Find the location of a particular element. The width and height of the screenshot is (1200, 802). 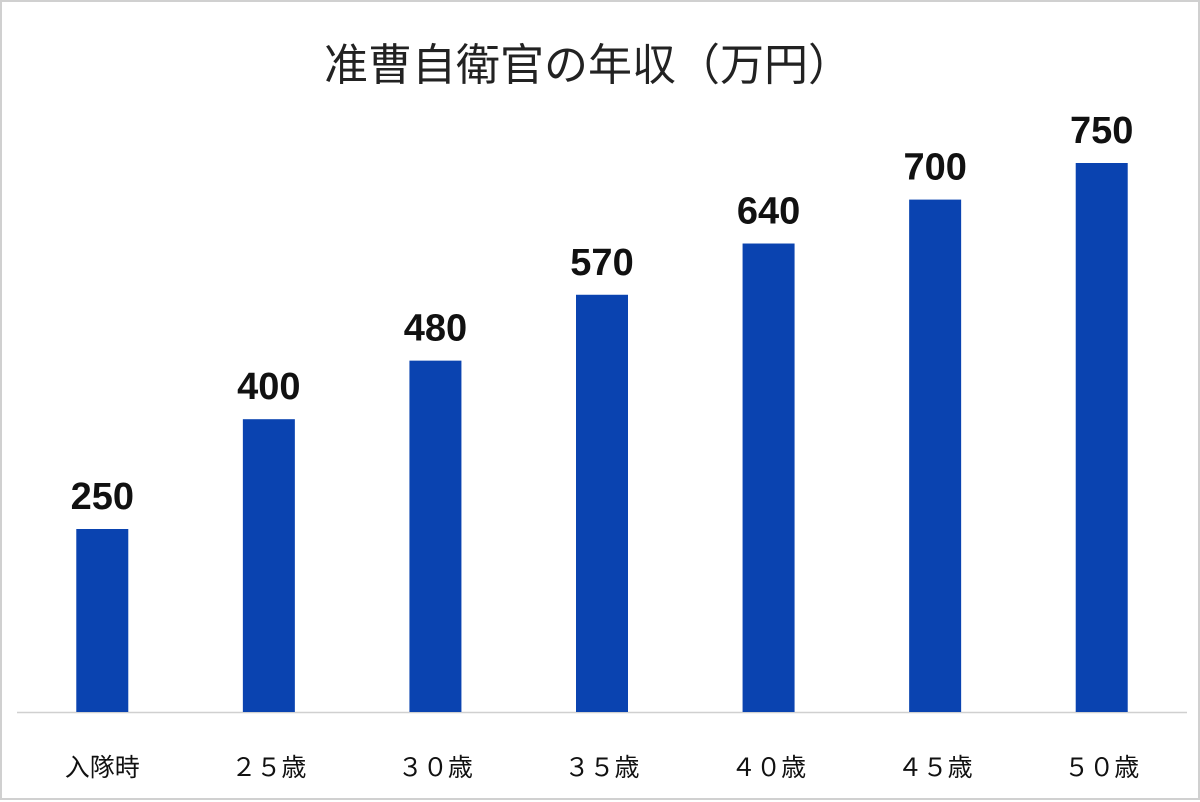

category-label: ３０歳 is located at coordinates (435, 767).